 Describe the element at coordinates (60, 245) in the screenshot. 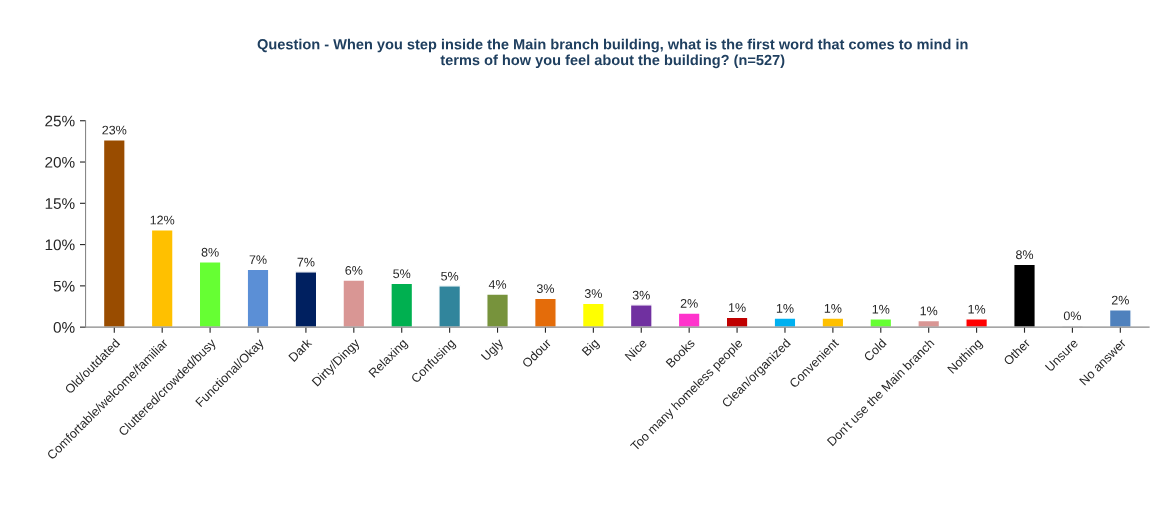

I see `y-tick-label: 10%` at that location.